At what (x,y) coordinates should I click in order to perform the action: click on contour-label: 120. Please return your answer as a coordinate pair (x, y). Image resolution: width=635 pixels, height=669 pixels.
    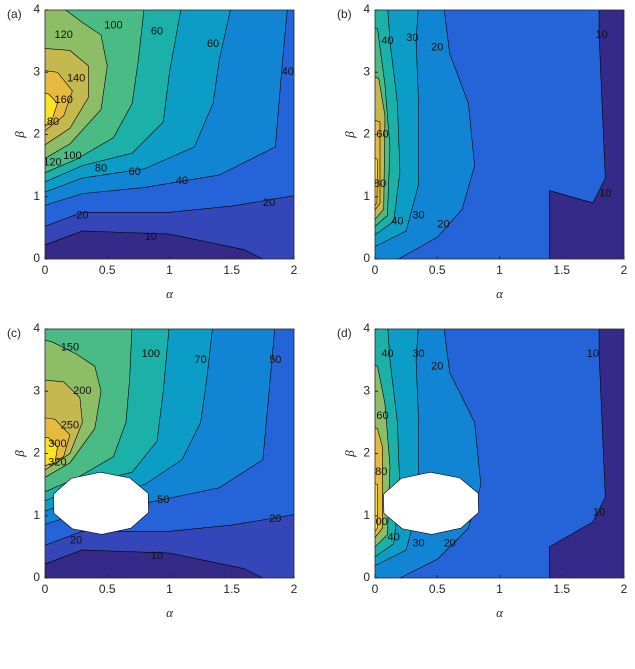
    Looking at the image, I should click on (63, 35).